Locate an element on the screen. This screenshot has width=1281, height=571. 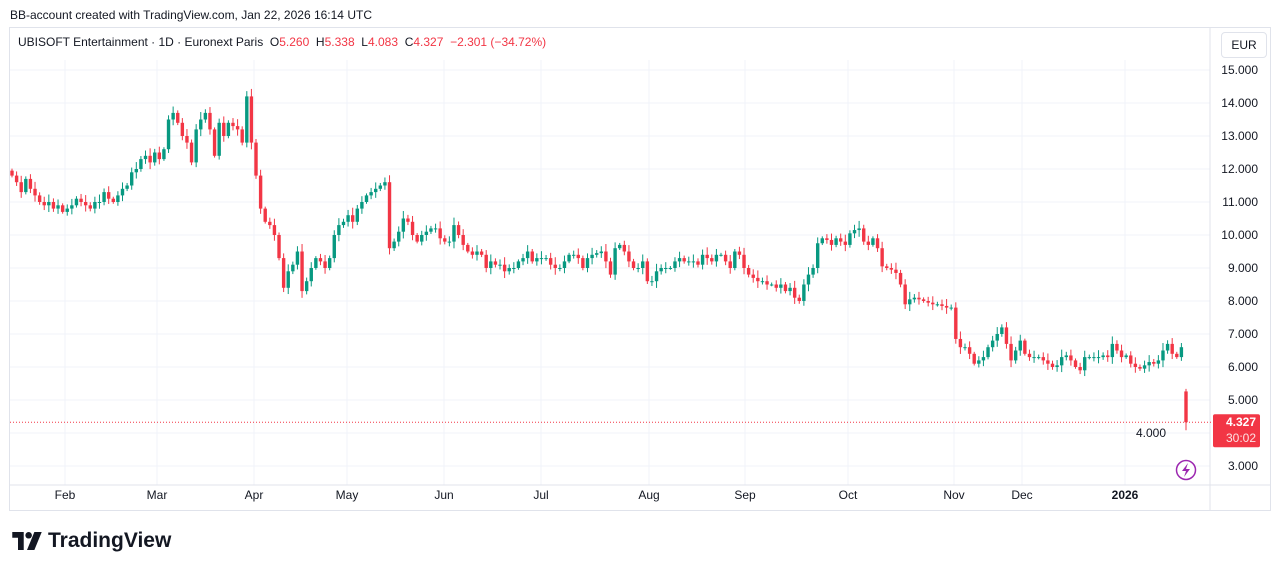
close-label: C is located at coordinates (409, 42).